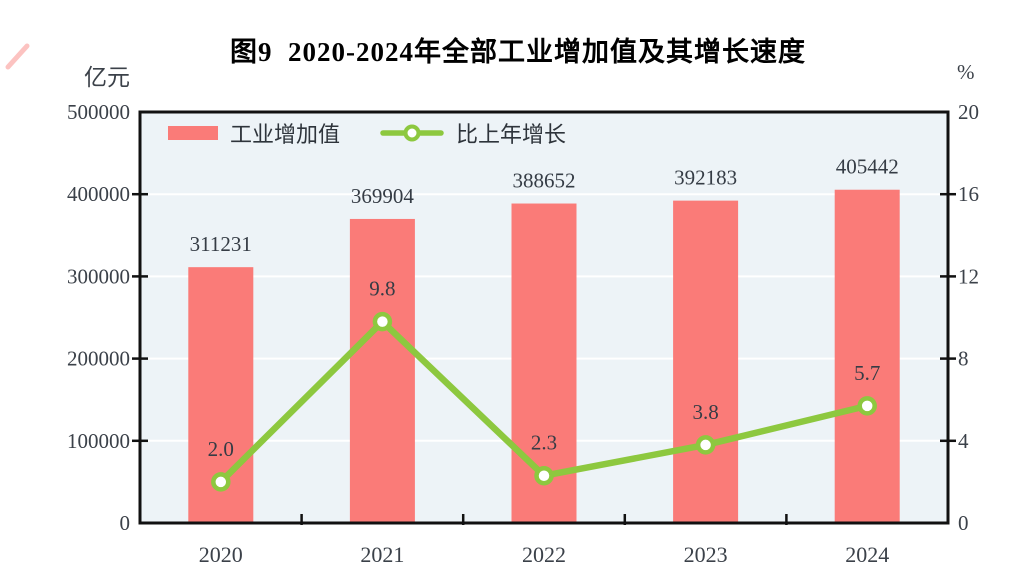 The height and width of the screenshot is (579, 1036). Describe the element at coordinates (867, 406) in the screenshot. I see `marker-2024` at that location.